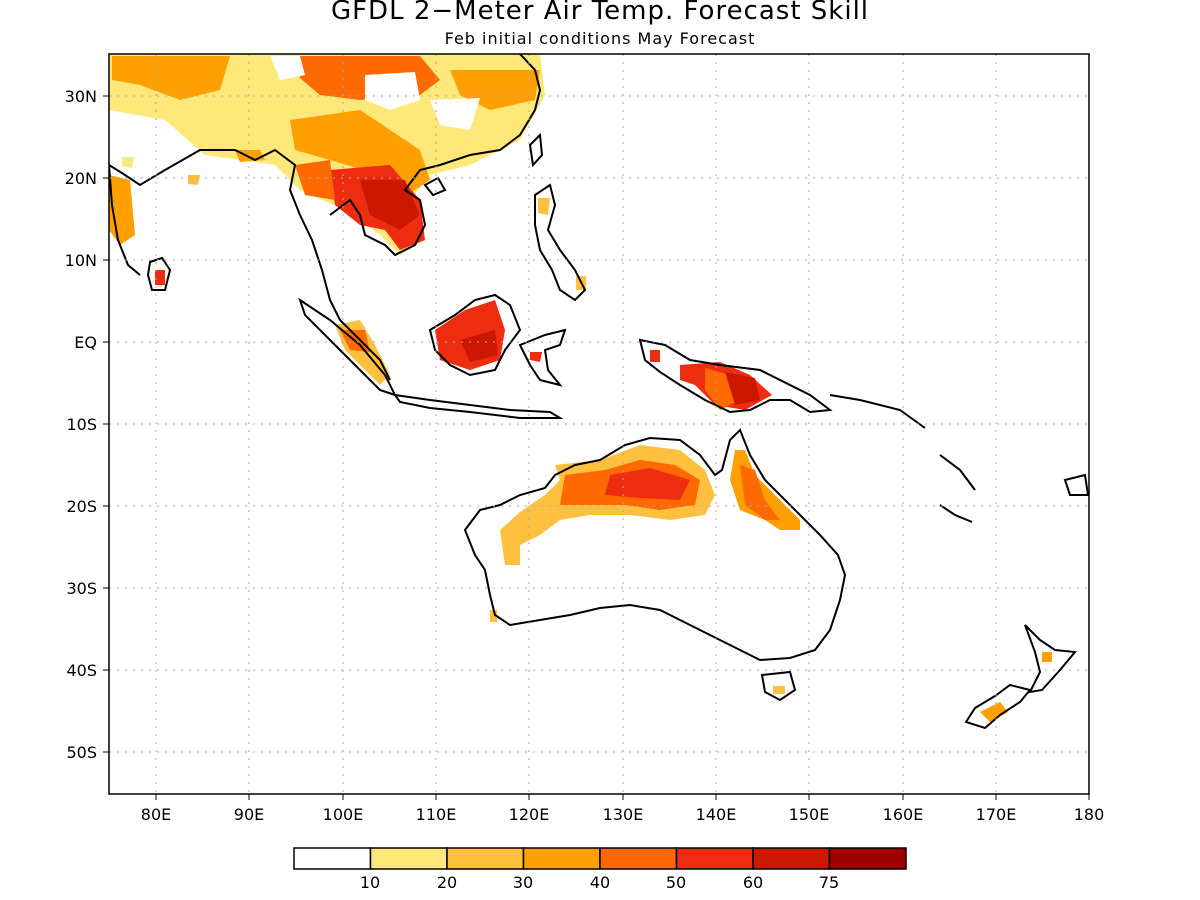 The width and height of the screenshot is (1200, 900). What do you see at coordinates (996, 814) in the screenshot?
I see `lon-label: 170E` at bounding box center [996, 814].